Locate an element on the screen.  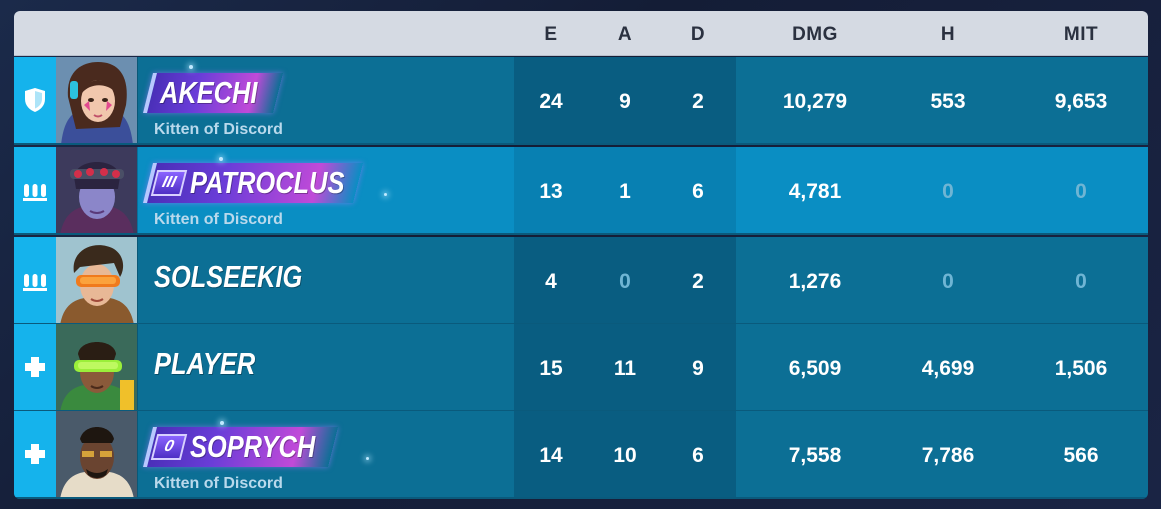
stat-damage: 7,558 is located at coordinates (815, 455).